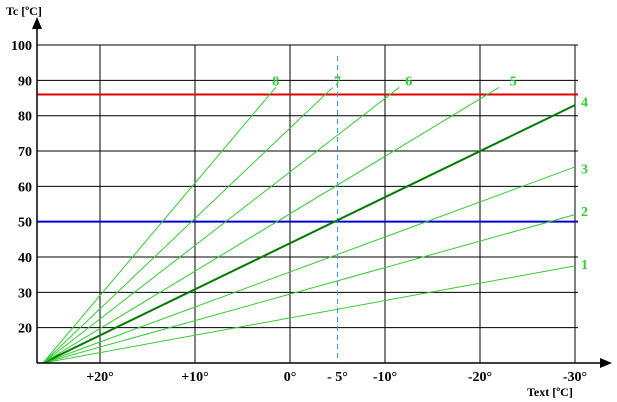 The width and height of the screenshot is (617, 402). What do you see at coordinates (25, 223) in the screenshot?
I see `y-tick-label: 50` at bounding box center [25, 223].